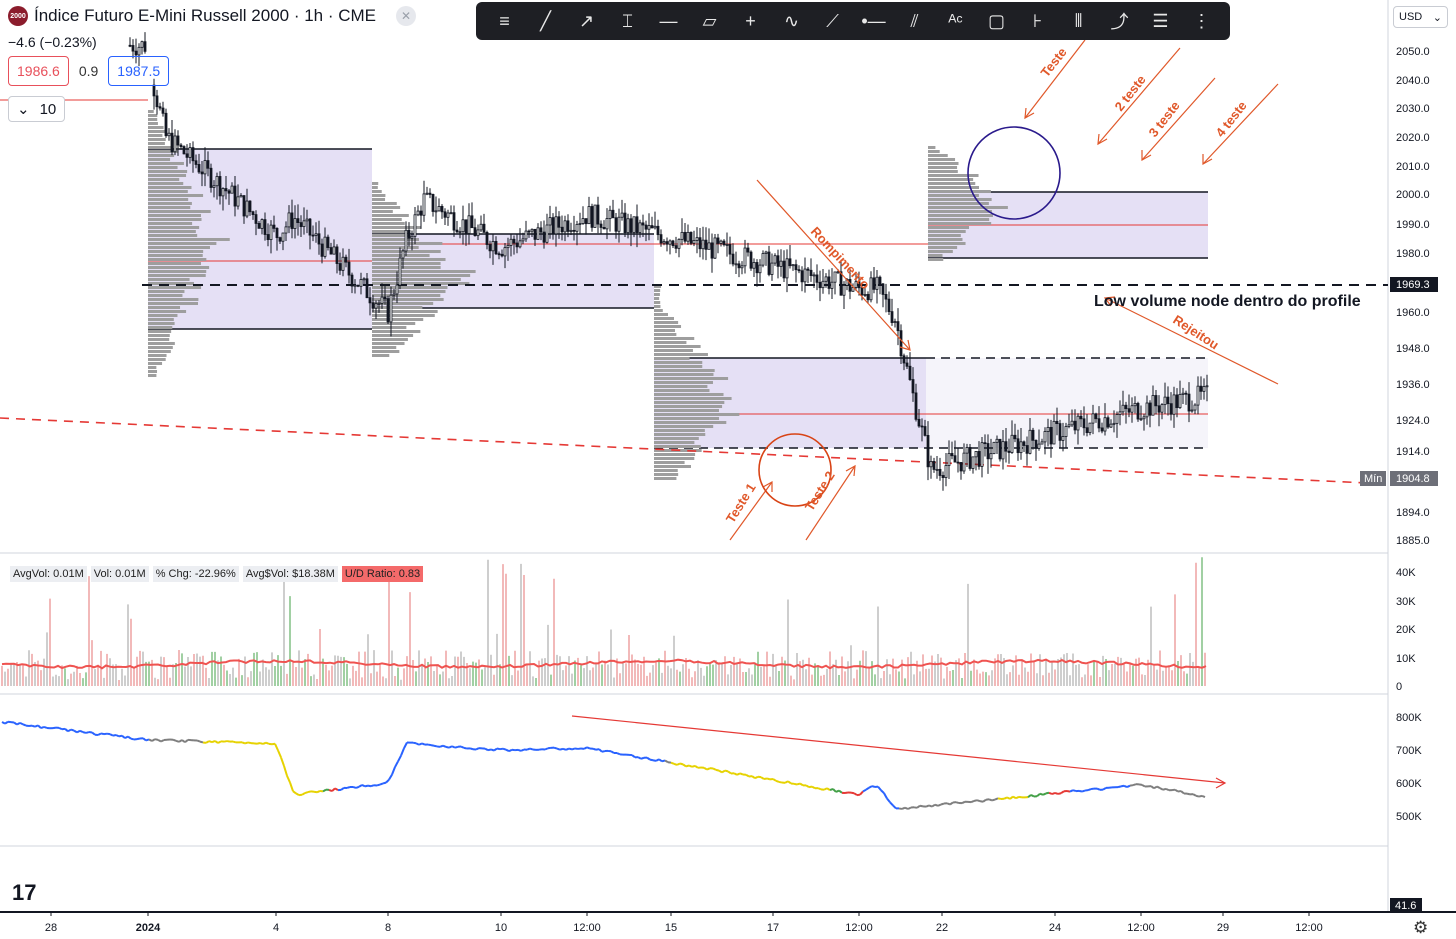 Image resolution: width=1456 pixels, height=939 pixels. I want to click on parallel-icon: ⫽, so click(914, 20).